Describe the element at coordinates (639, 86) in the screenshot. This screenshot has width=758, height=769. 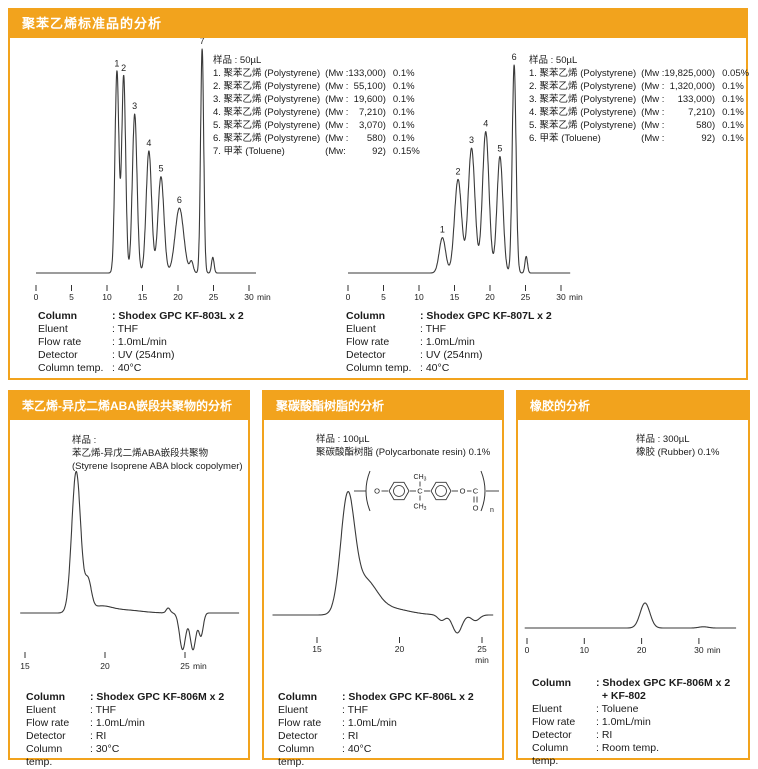
I see `legend-row: 2. 聚苯乙烯 (Polystyrene) (Mw : 1,320,000) 0.1%` at that location.